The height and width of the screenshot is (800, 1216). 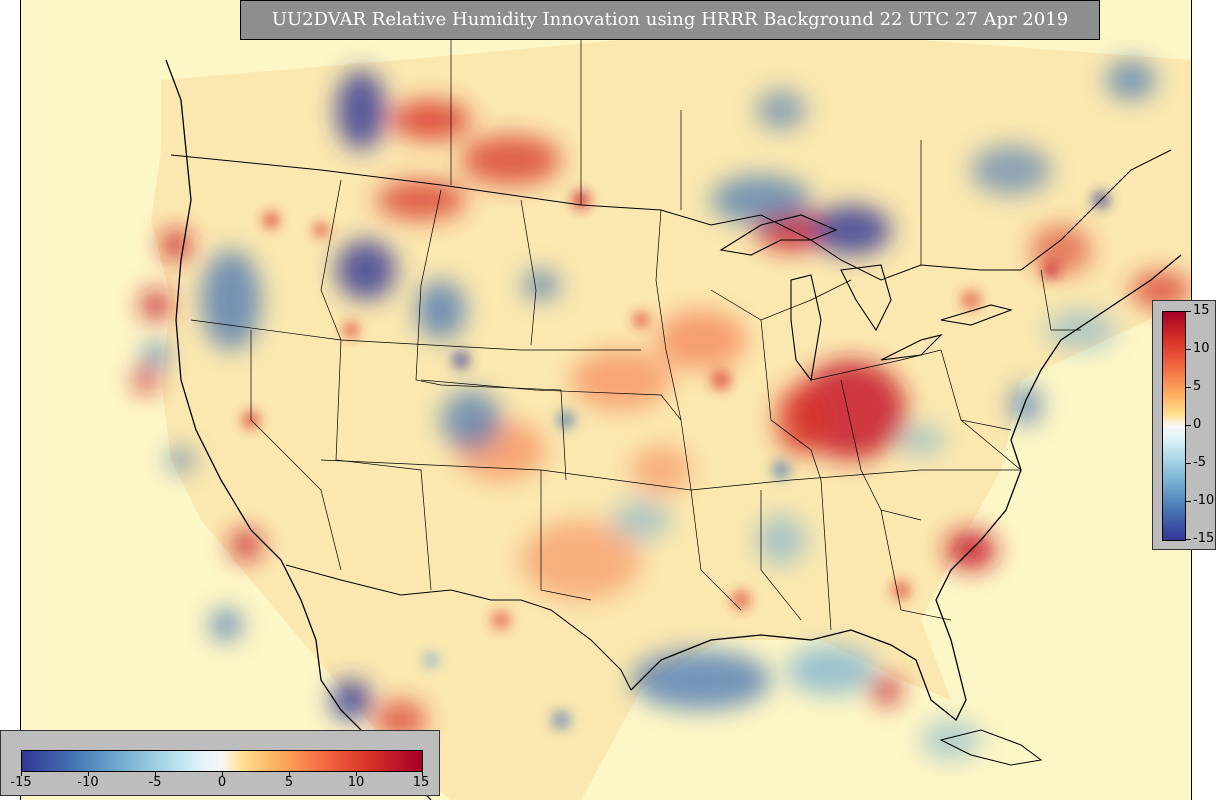 I want to click on colorbar-bottom-label: 0, so click(x=222, y=782).